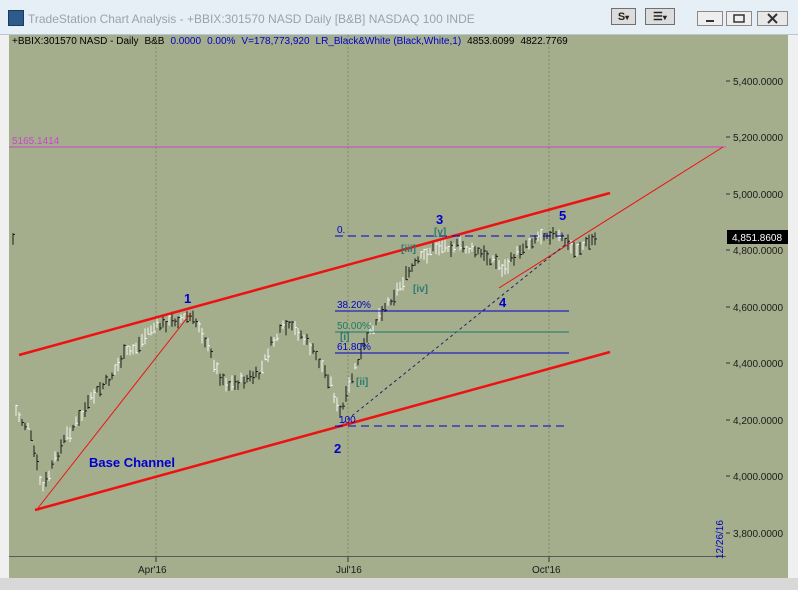 The image size is (798, 590). What do you see at coordinates (710, 21) in the screenshot?
I see `minimize-icon` at bounding box center [710, 21].